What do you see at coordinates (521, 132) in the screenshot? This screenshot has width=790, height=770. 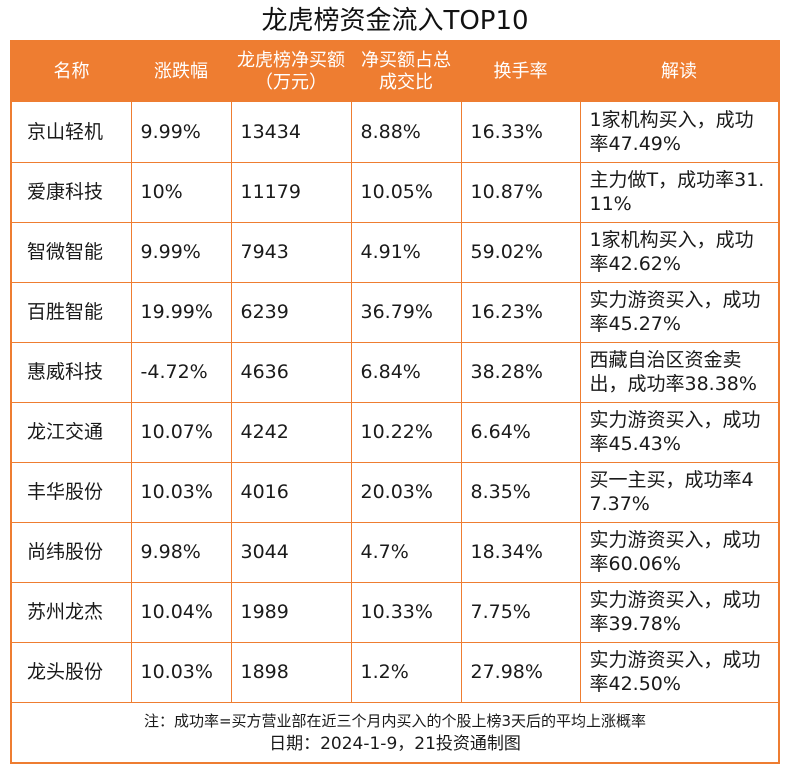 I see `cell-turnover: 16.33%` at bounding box center [521, 132].